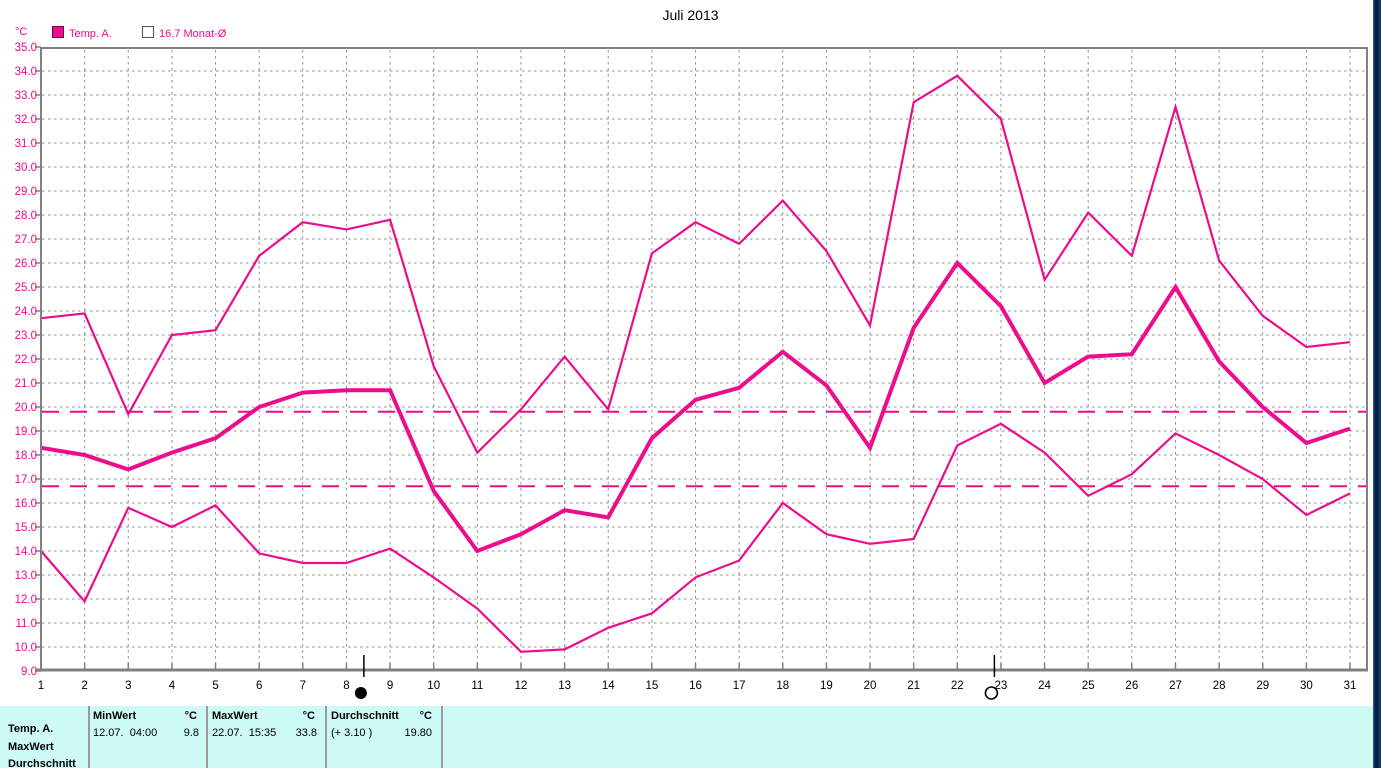 The height and width of the screenshot is (768, 1381). Describe the element at coordinates (686, 737) in the screenshot. I see `statistics-table` at that location.